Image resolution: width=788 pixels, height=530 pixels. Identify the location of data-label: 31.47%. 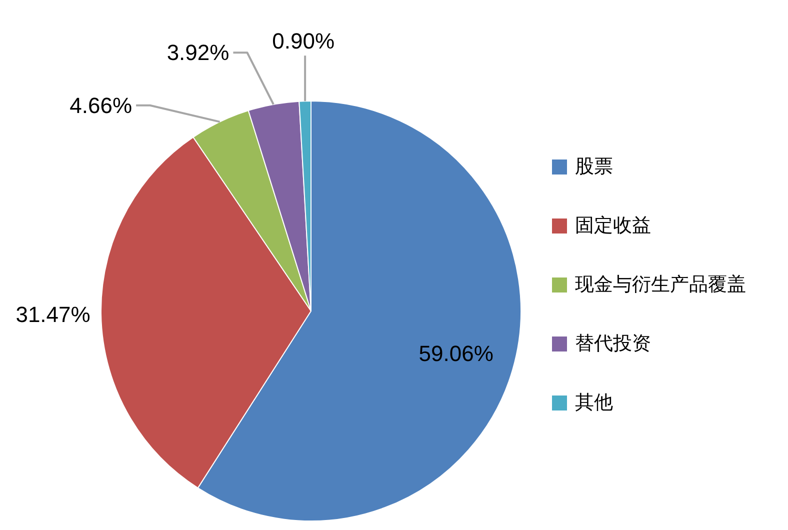
(53, 314).